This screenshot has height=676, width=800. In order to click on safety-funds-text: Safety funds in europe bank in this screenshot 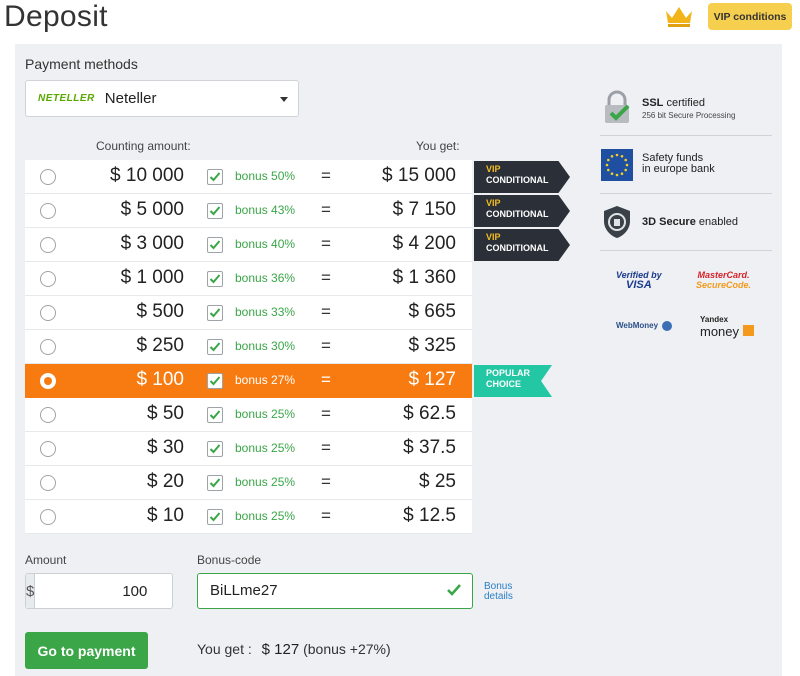, I will do `click(678, 164)`.